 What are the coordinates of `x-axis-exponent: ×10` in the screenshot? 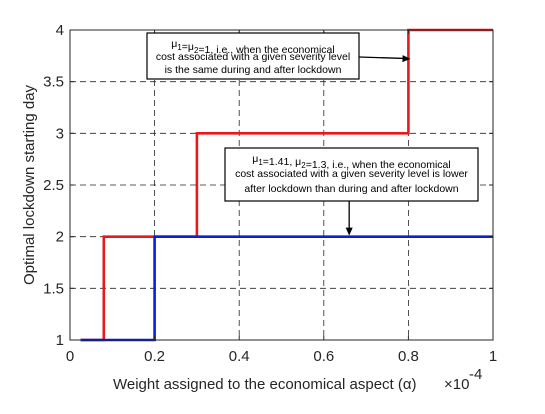 It's located at (456, 384).